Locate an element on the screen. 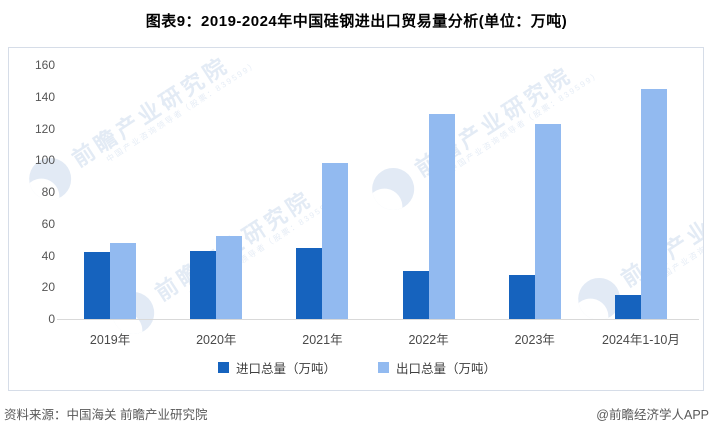 Image resolution: width=713 pixels, height=439 pixels. x-tick-label: 2019年 is located at coordinates (110, 340).